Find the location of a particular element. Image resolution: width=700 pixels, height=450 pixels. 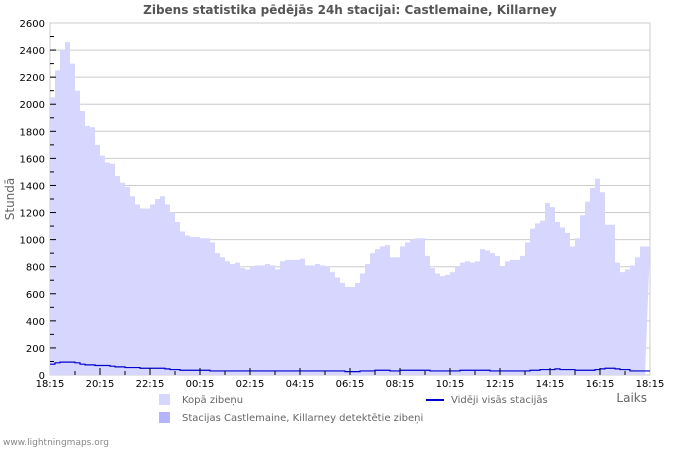

y-tick-label: 400 is located at coordinates (35, 322).